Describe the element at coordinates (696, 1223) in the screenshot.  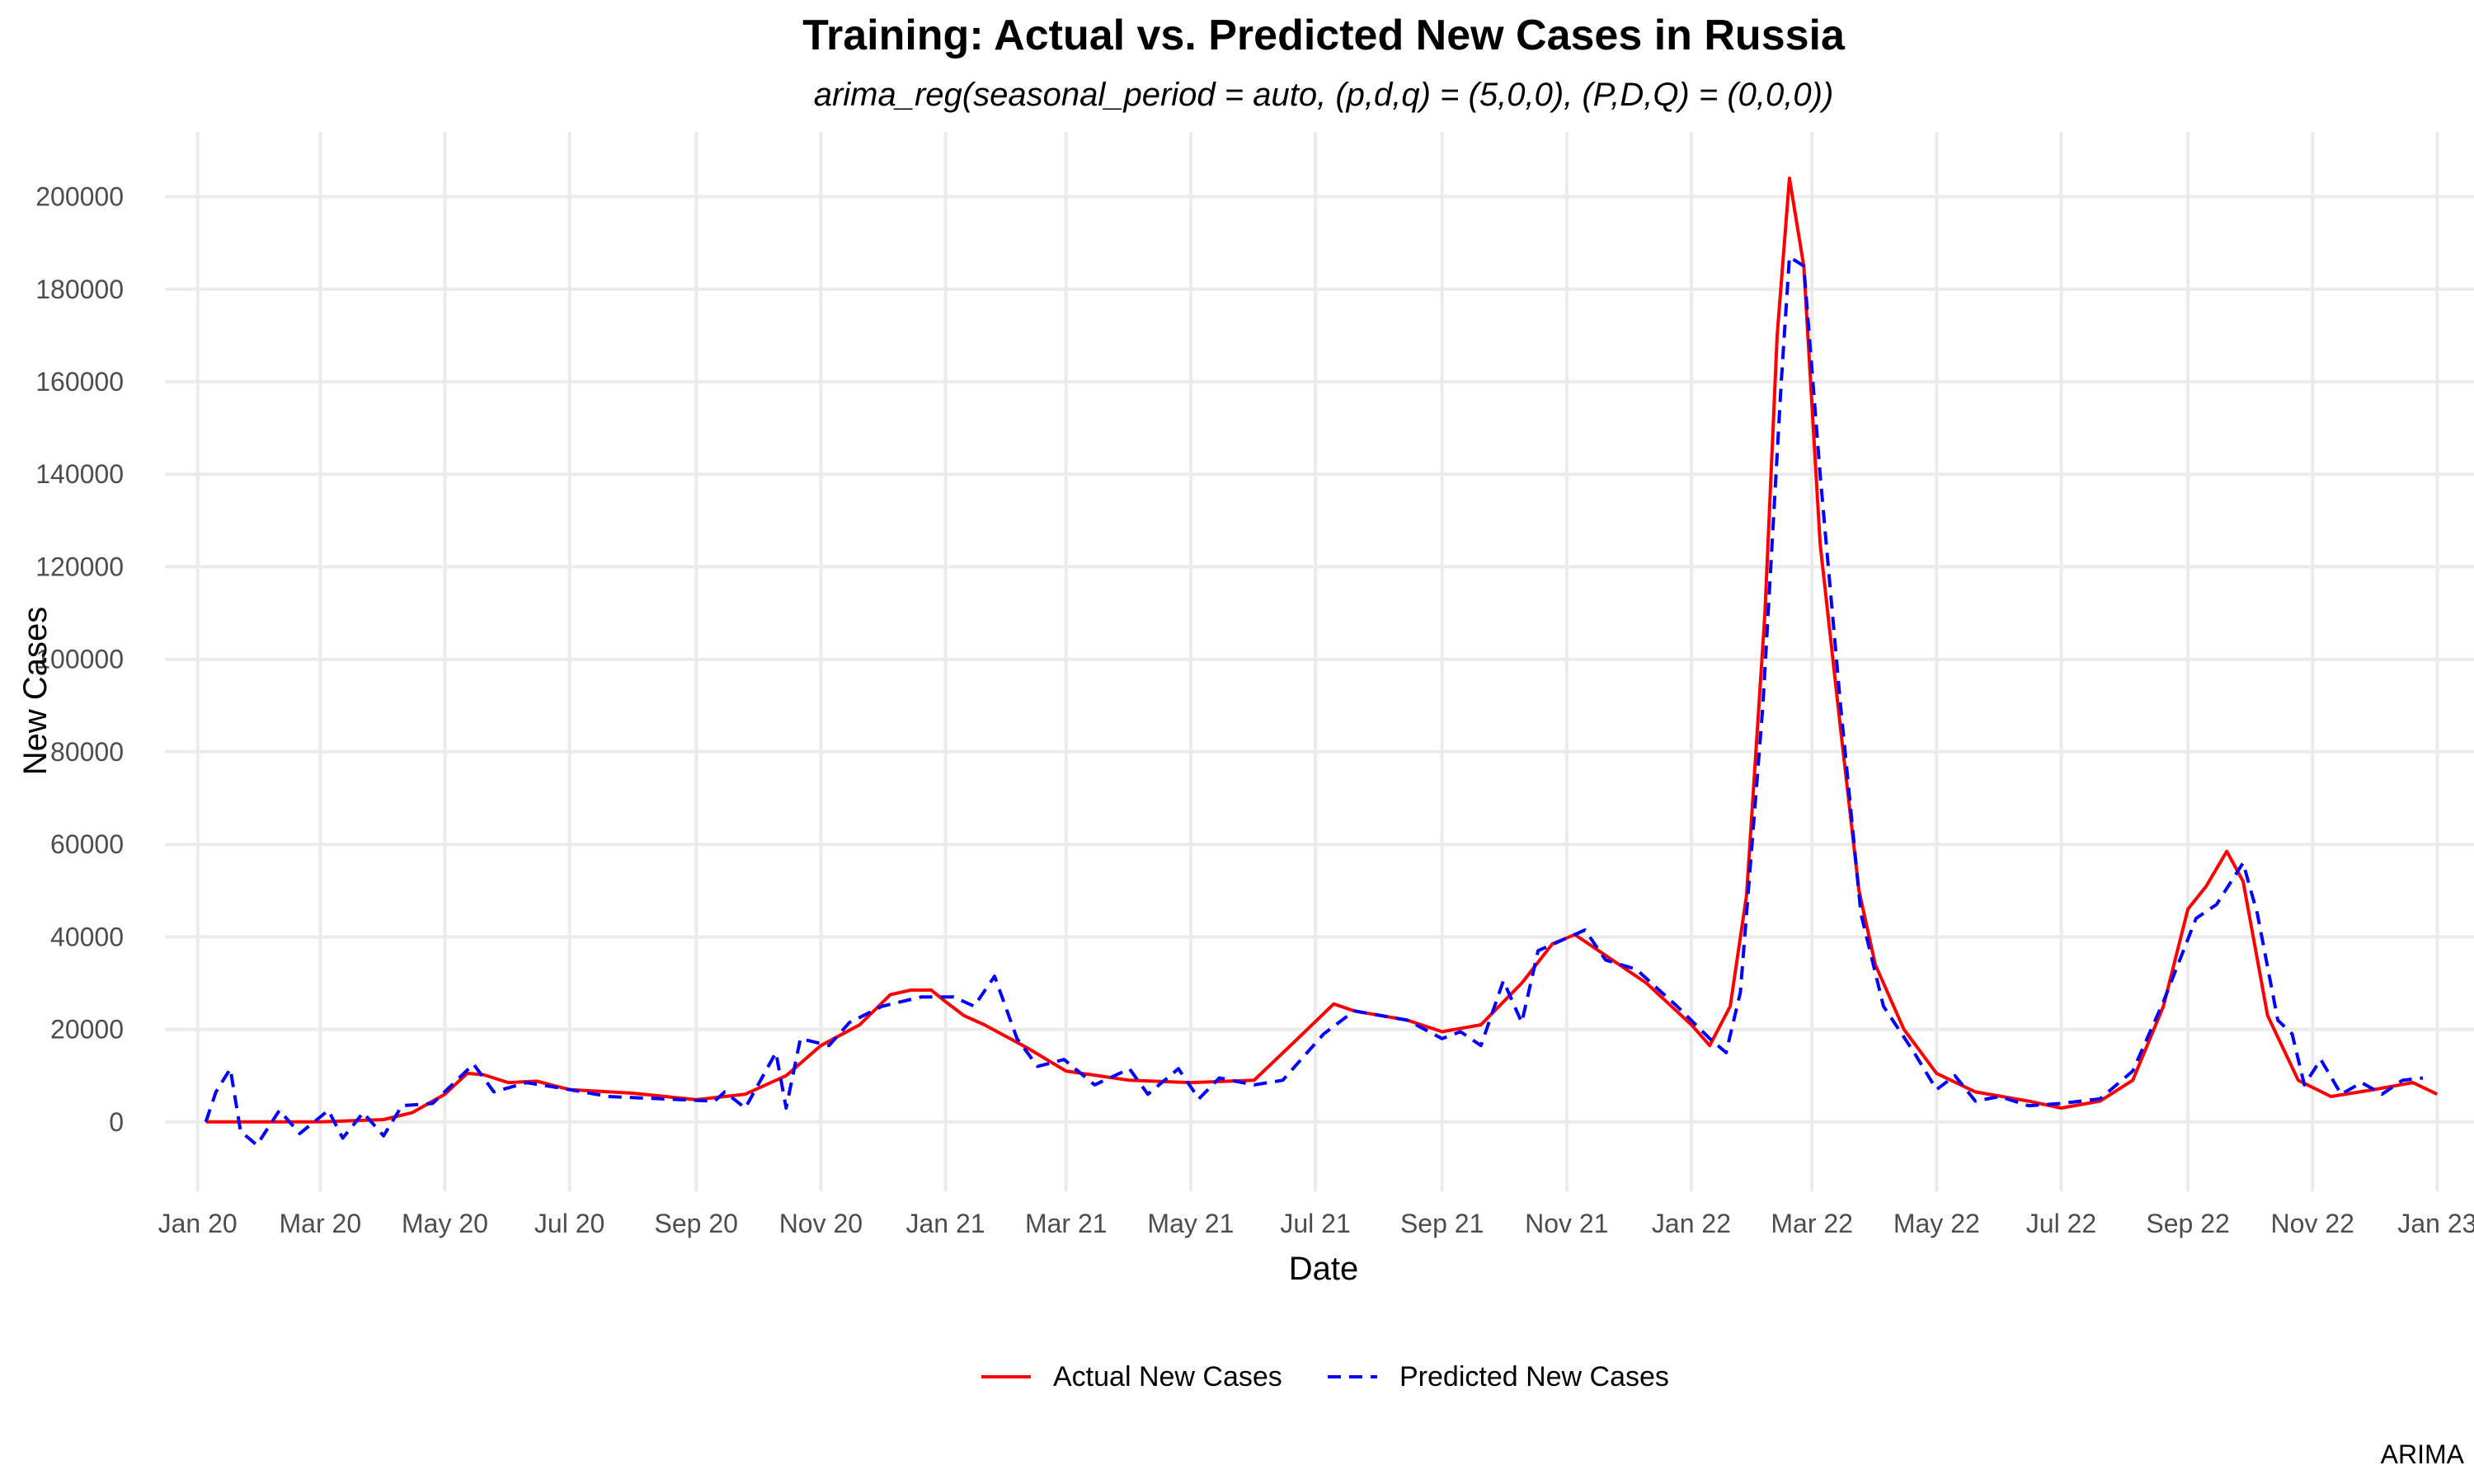
I see `x-tick-label: Sep 20` at that location.